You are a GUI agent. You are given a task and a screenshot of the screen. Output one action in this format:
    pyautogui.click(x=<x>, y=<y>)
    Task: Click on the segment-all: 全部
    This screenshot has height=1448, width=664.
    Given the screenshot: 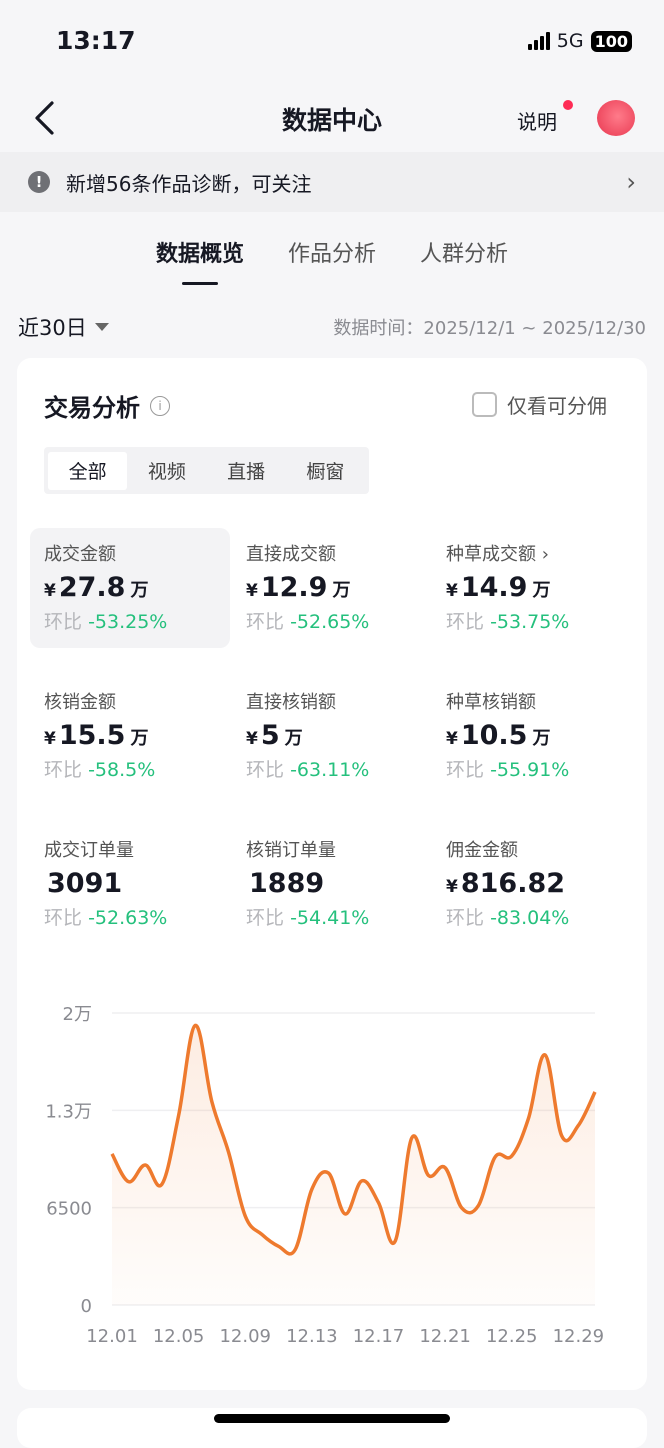 What is the action you would take?
    pyautogui.click(x=87, y=471)
    